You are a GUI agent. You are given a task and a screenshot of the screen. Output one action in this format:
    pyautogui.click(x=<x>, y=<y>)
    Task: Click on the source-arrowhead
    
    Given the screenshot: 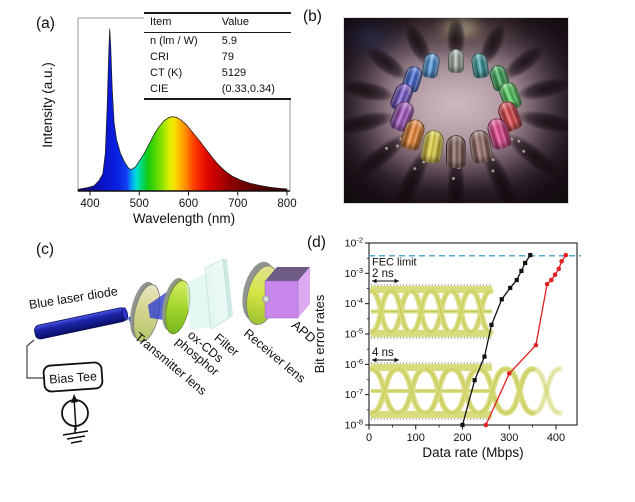 What is the action you would take?
    pyautogui.click(x=74, y=398)
    